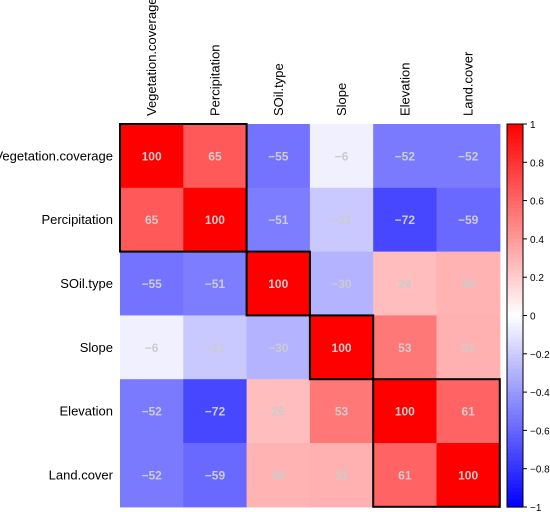 The width and height of the screenshot is (550, 512). I want to click on cell-value-label: −30, so click(341, 284).